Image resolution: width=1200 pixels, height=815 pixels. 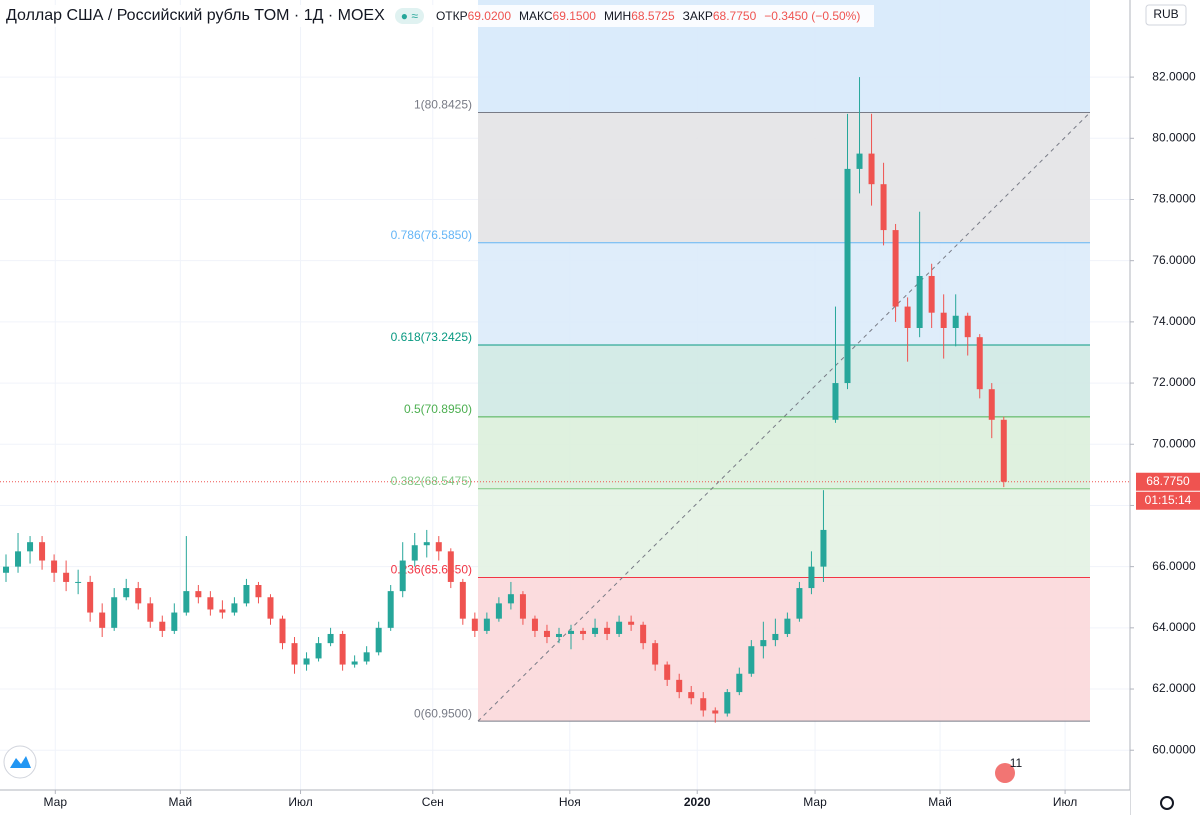 What do you see at coordinates (1174, 260) in the screenshot?
I see `y-tick-label: 76.0000` at bounding box center [1174, 260].